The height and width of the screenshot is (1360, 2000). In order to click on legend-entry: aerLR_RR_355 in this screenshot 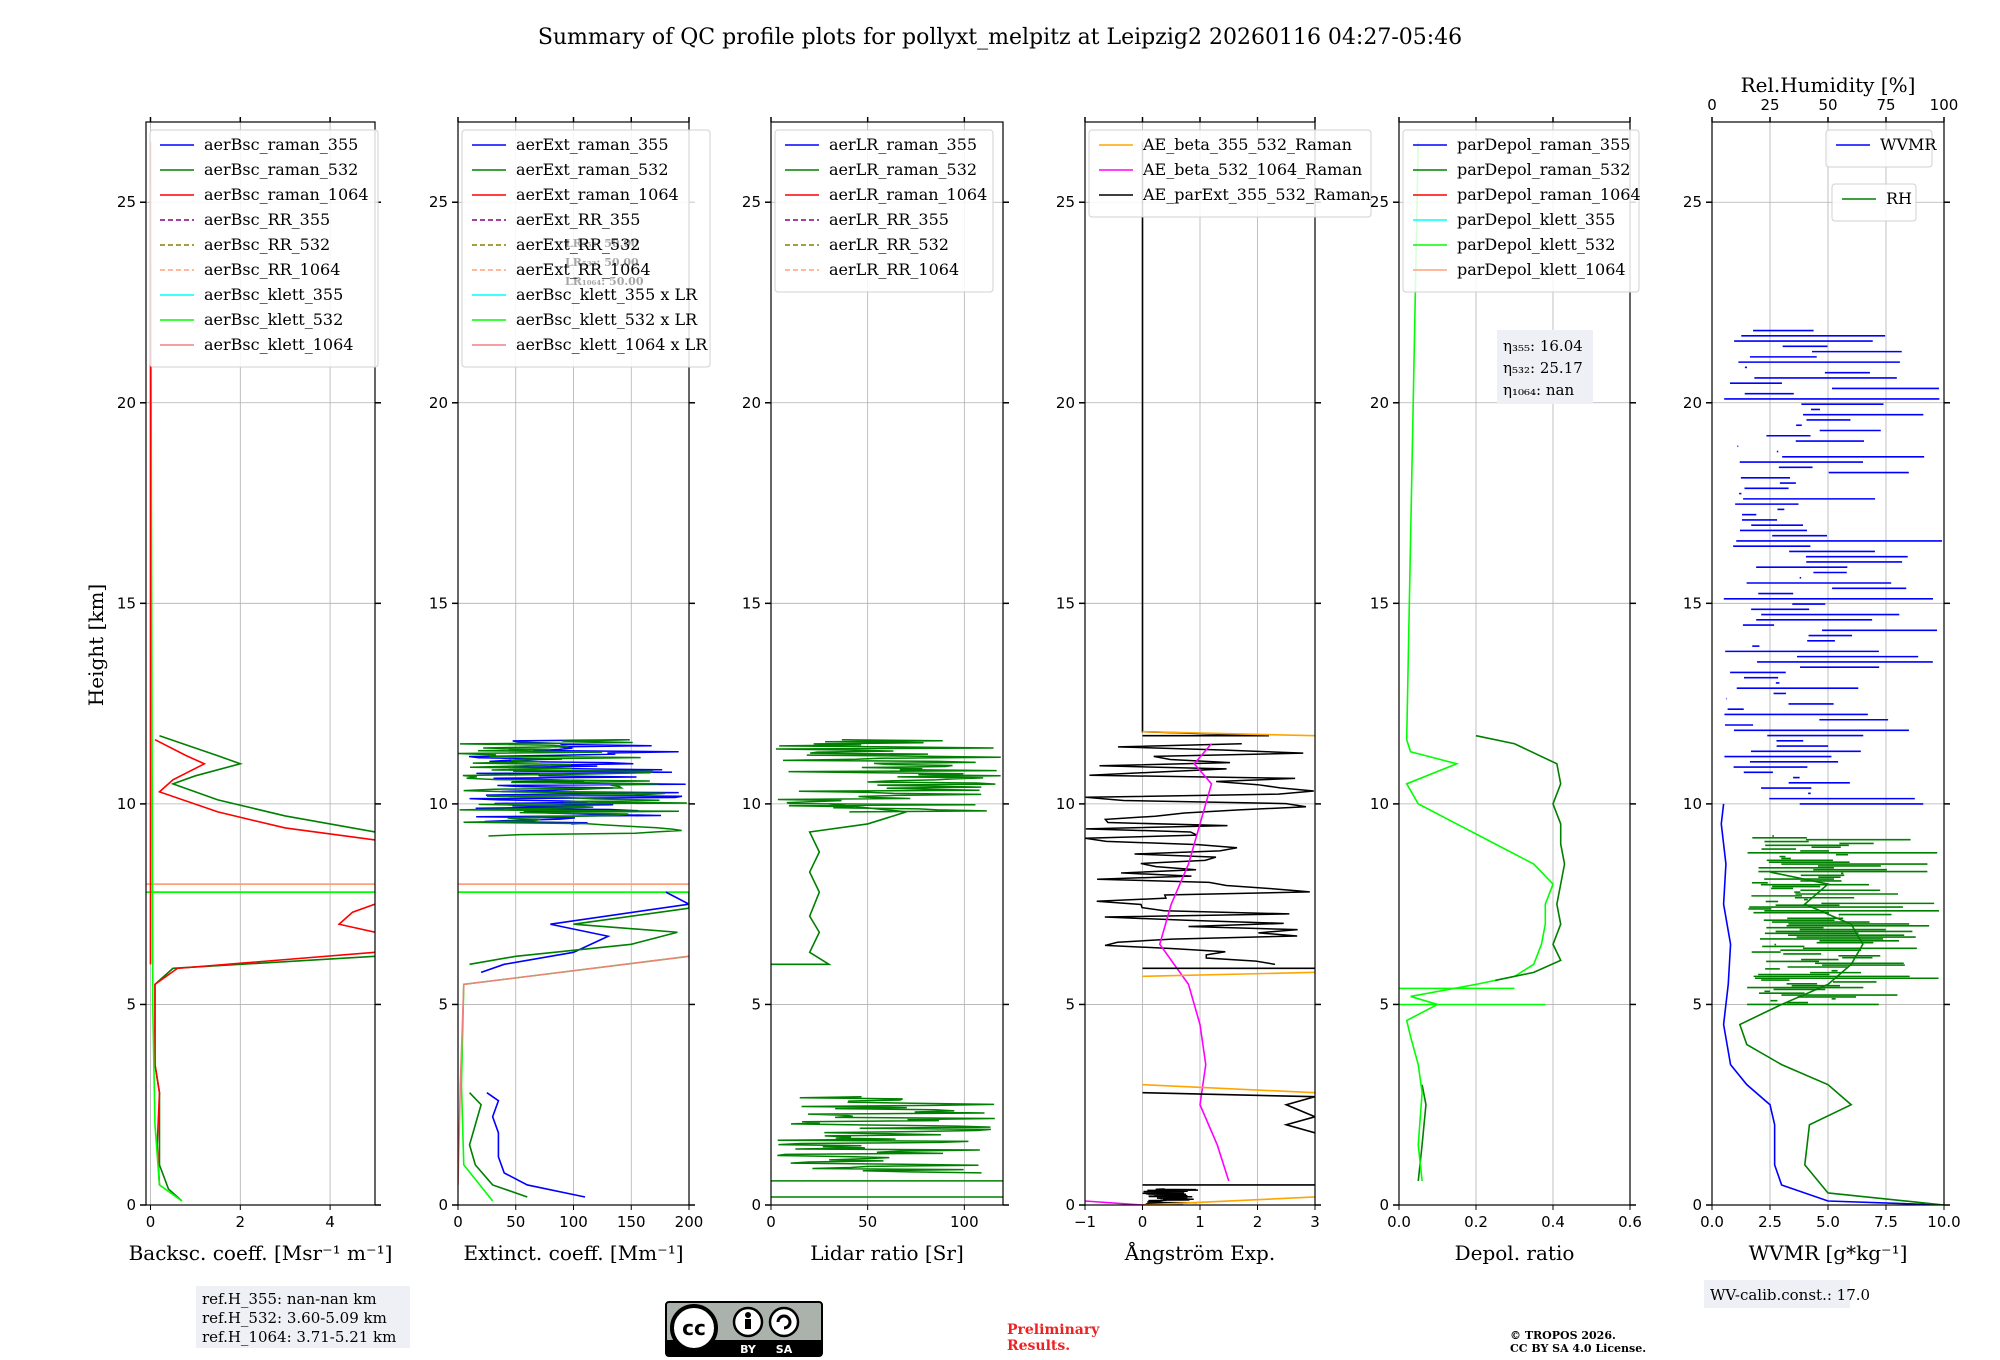, I will do `click(889, 219)`.